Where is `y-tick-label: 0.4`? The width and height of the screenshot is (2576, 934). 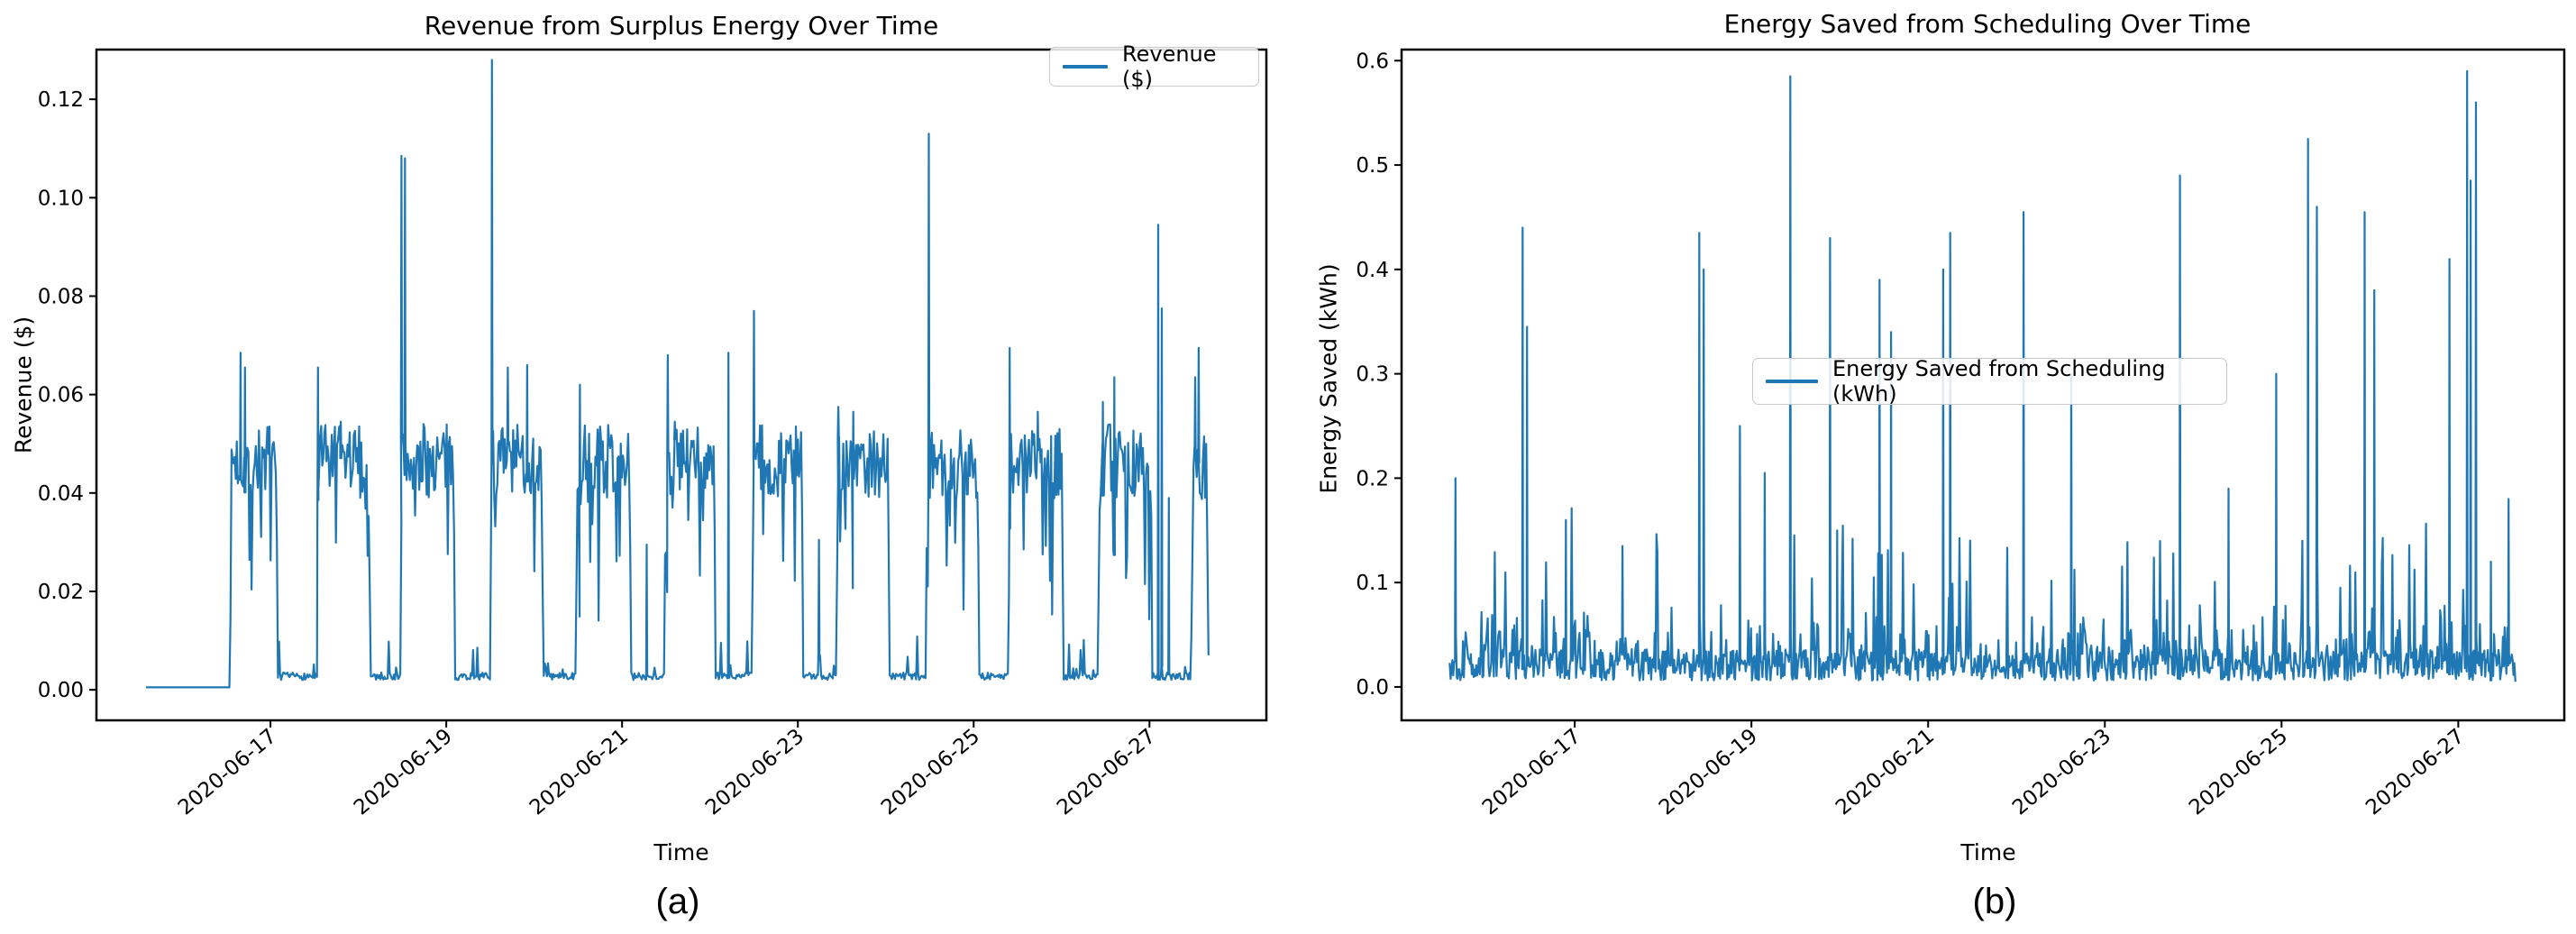
y-tick-label: 0.4 is located at coordinates (1372, 270).